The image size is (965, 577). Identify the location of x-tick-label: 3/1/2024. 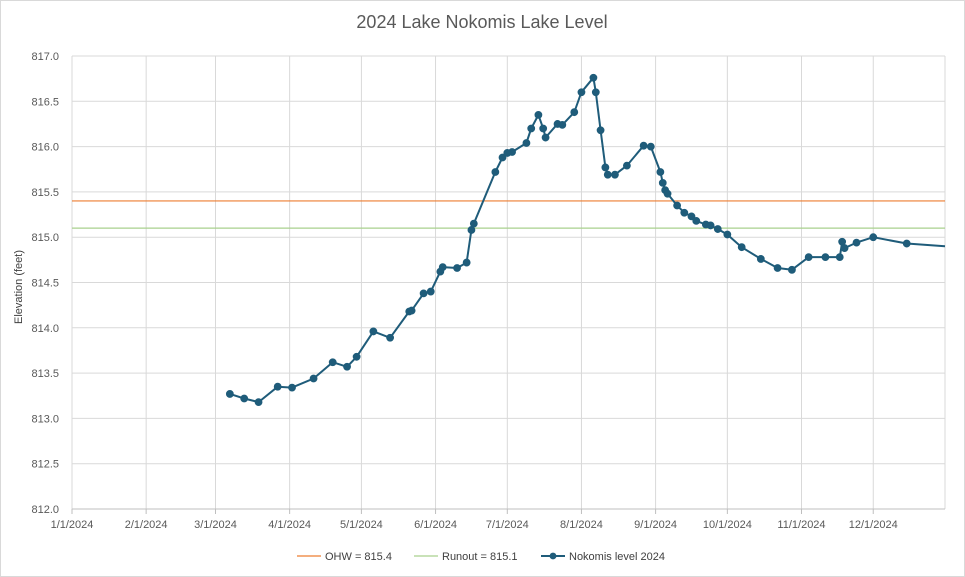
(215, 525).